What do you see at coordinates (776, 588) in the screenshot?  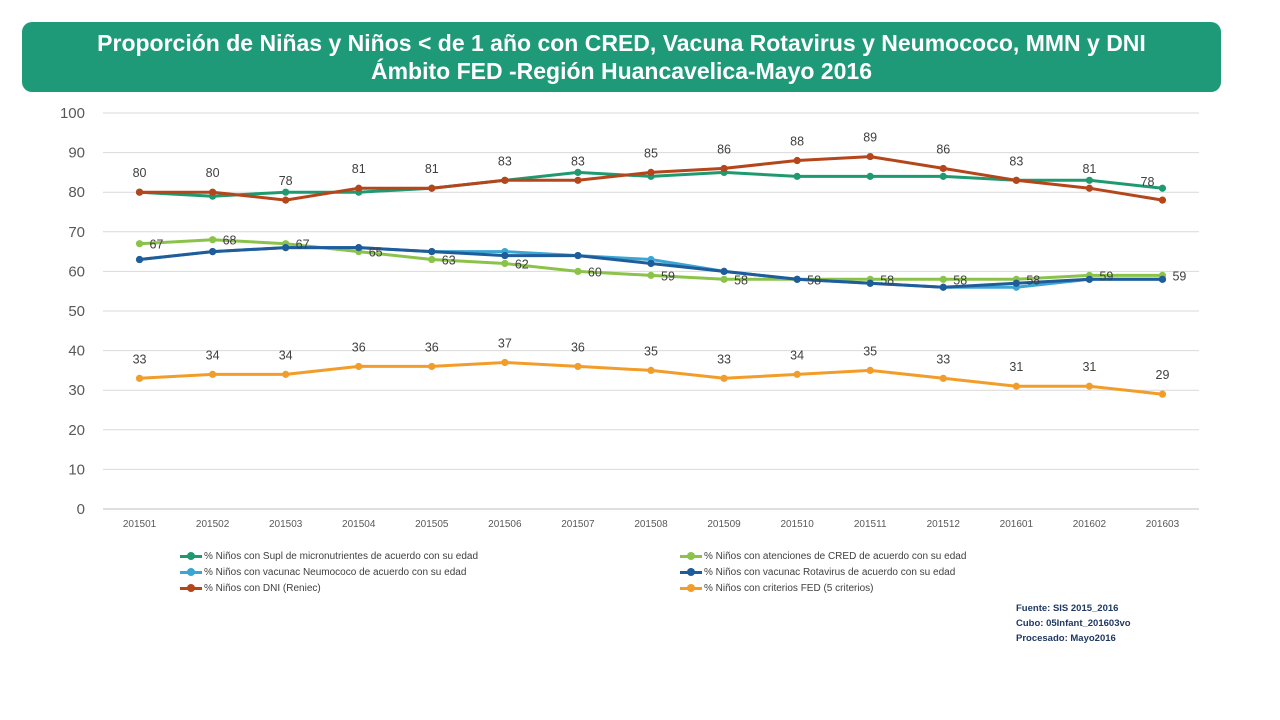 I see `legend-item-6: % Niños con criterios FED (5 criterios)` at bounding box center [776, 588].